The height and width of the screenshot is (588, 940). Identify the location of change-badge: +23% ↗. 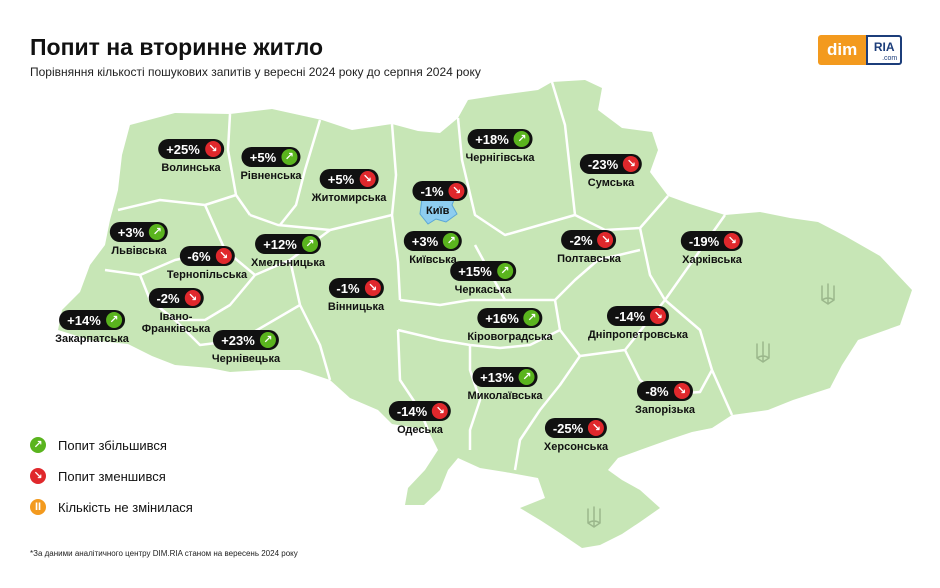
(246, 340).